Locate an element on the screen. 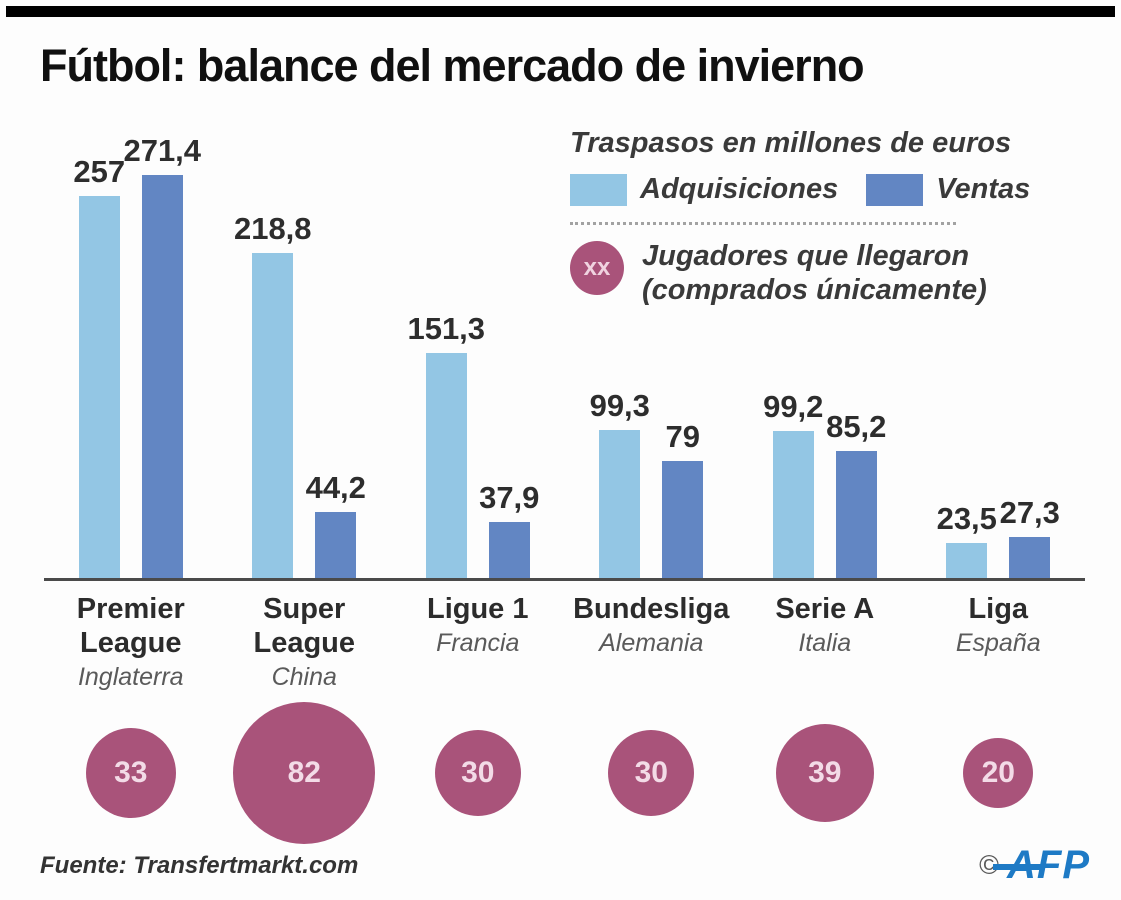 The image size is (1121, 900). afp-logo: © AFP is located at coordinates (1034, 865).